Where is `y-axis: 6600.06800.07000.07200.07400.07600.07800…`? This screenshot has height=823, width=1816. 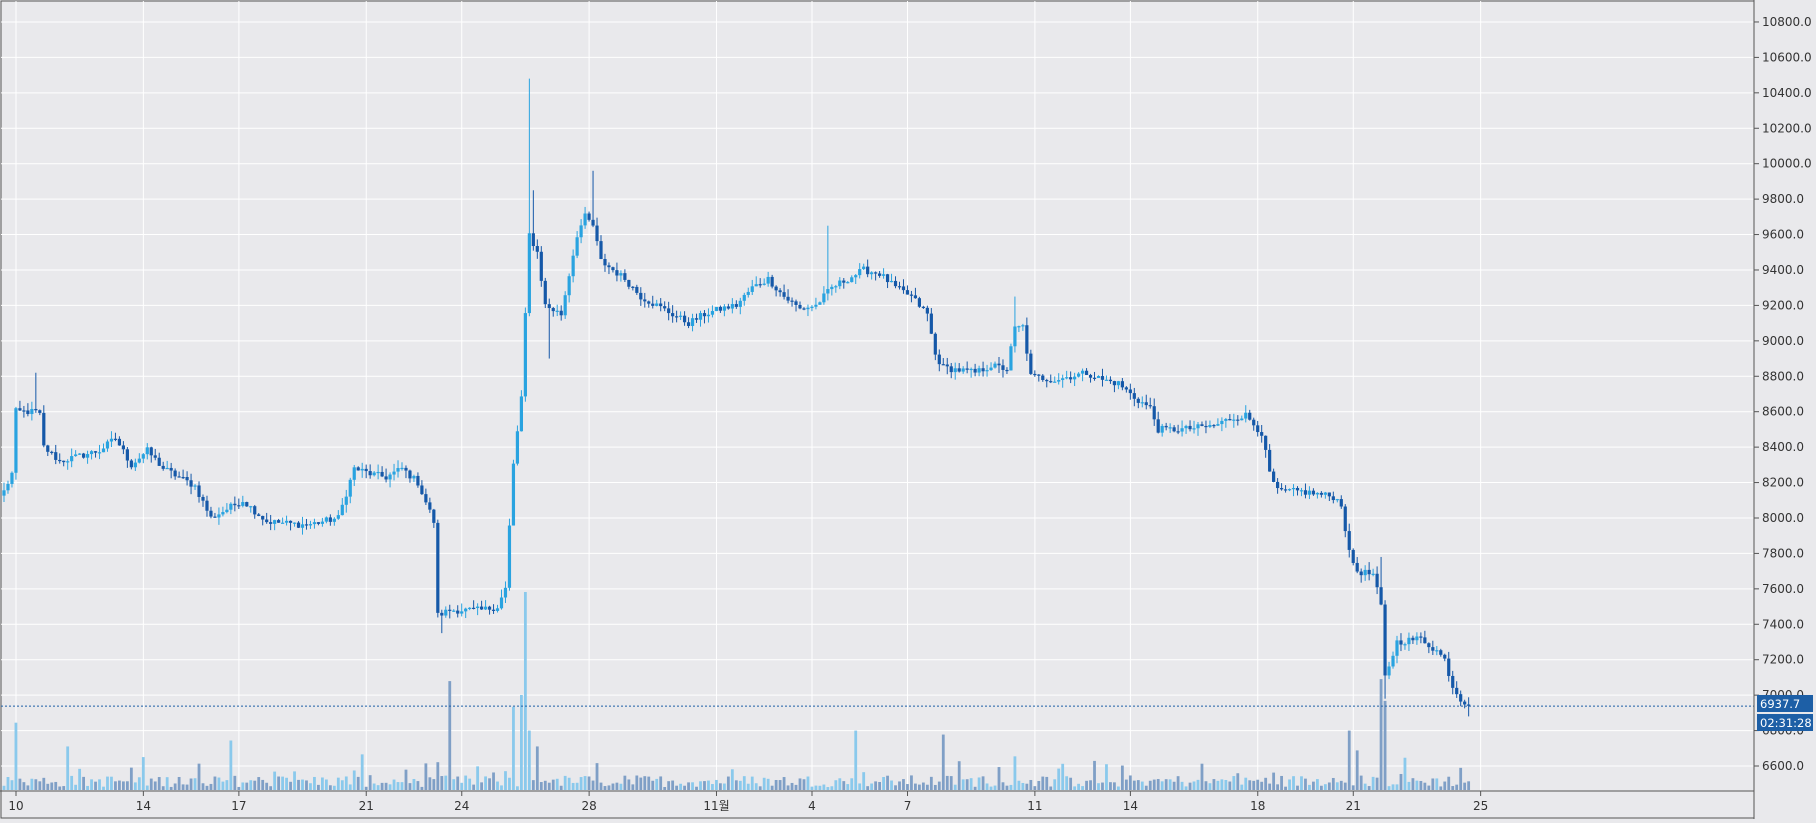
y-axis: 6600.06800.07000.07200.07400.07600.07800… is located at coordinates (1782, 409).